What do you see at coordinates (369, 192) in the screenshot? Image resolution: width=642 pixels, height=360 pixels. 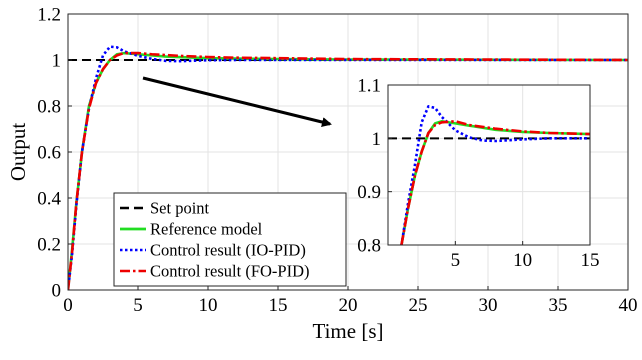 I see `inset-y-tick-label: 0.9` at bounding box center [369, 192].